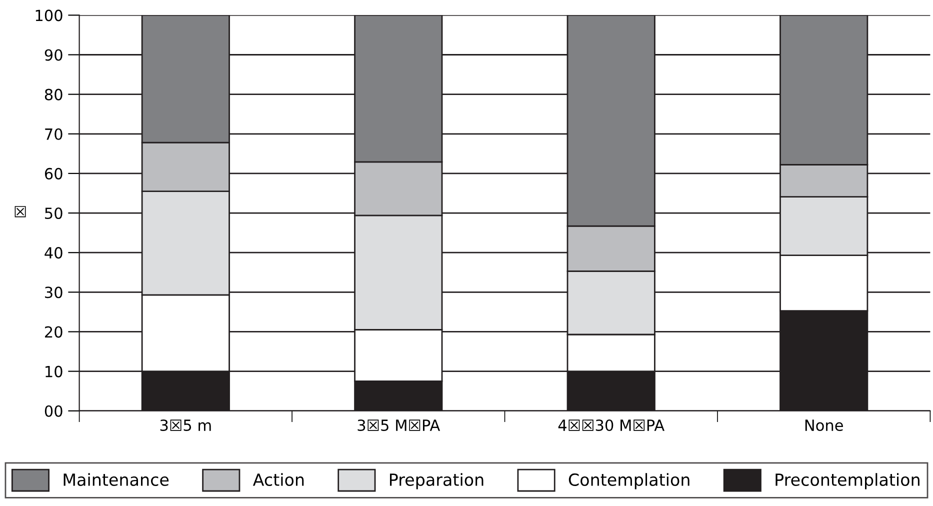  I want to click on y-tick-label: 70, so click(53, 134).